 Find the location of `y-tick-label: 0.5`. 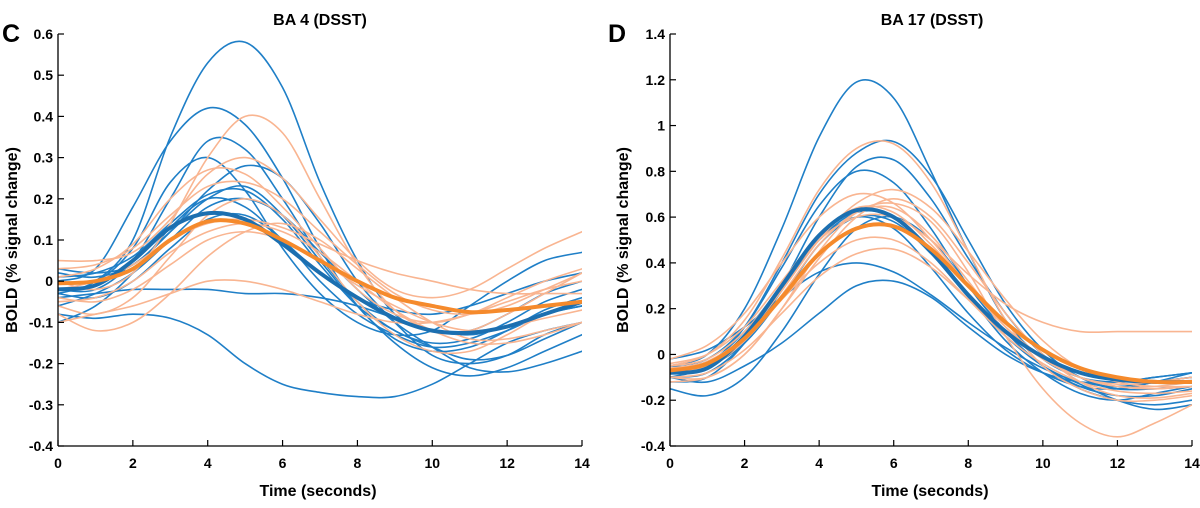

y-tick-label: 0.5 is located at coordinates (44, 75).